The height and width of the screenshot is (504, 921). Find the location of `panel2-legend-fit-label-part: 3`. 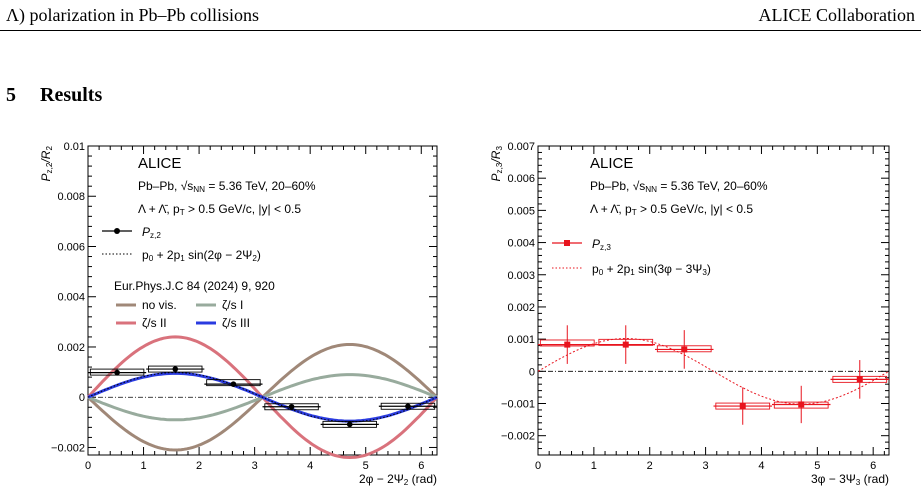

panel2-legend-fit-label-part: 3 is located at coordinates (704, 272).